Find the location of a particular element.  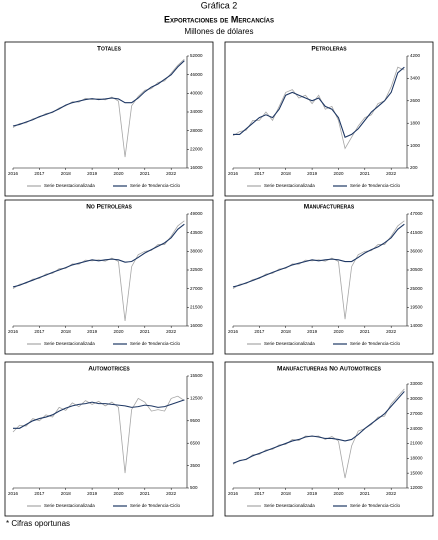

chart-title: Automotrices is located at coordinates (109, 369).